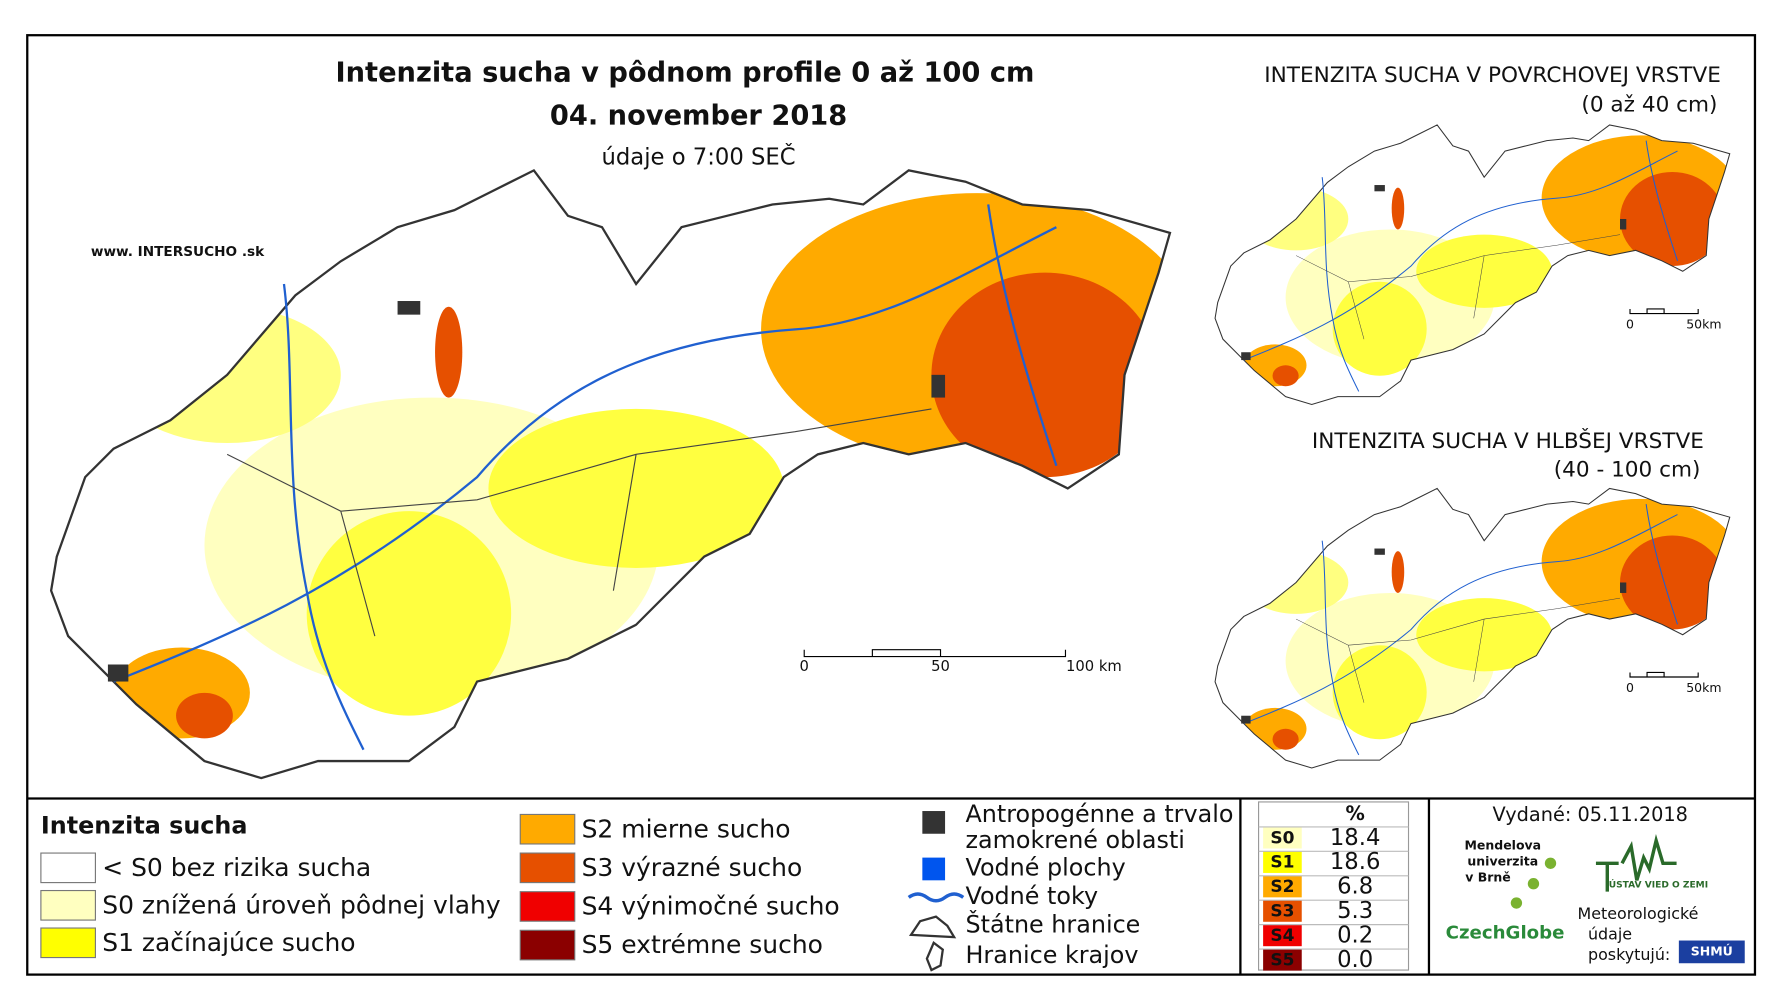 Image resolution: width=1772 pixels, height=1003 pixels. I want to click on table-value: 6.8, so click(1355, 887).